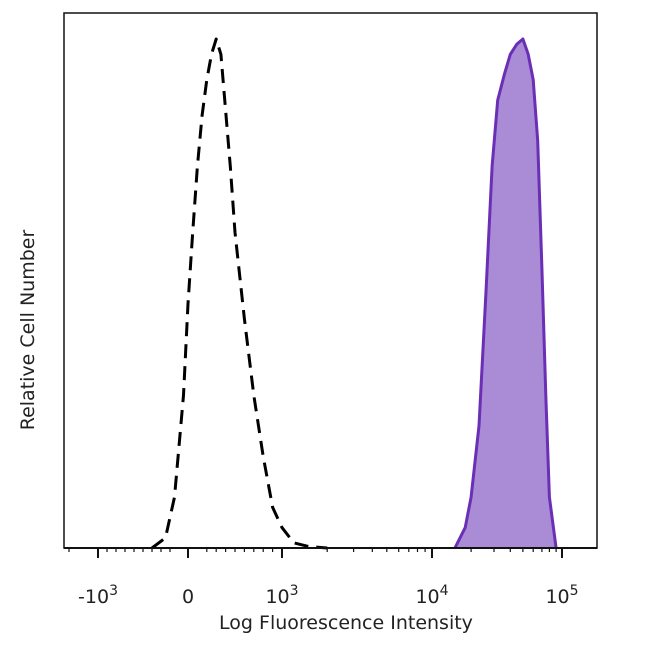 The width and height of the screenshot is (650, 650). I want to click on x-tick-label: 0, so click(188, 597).